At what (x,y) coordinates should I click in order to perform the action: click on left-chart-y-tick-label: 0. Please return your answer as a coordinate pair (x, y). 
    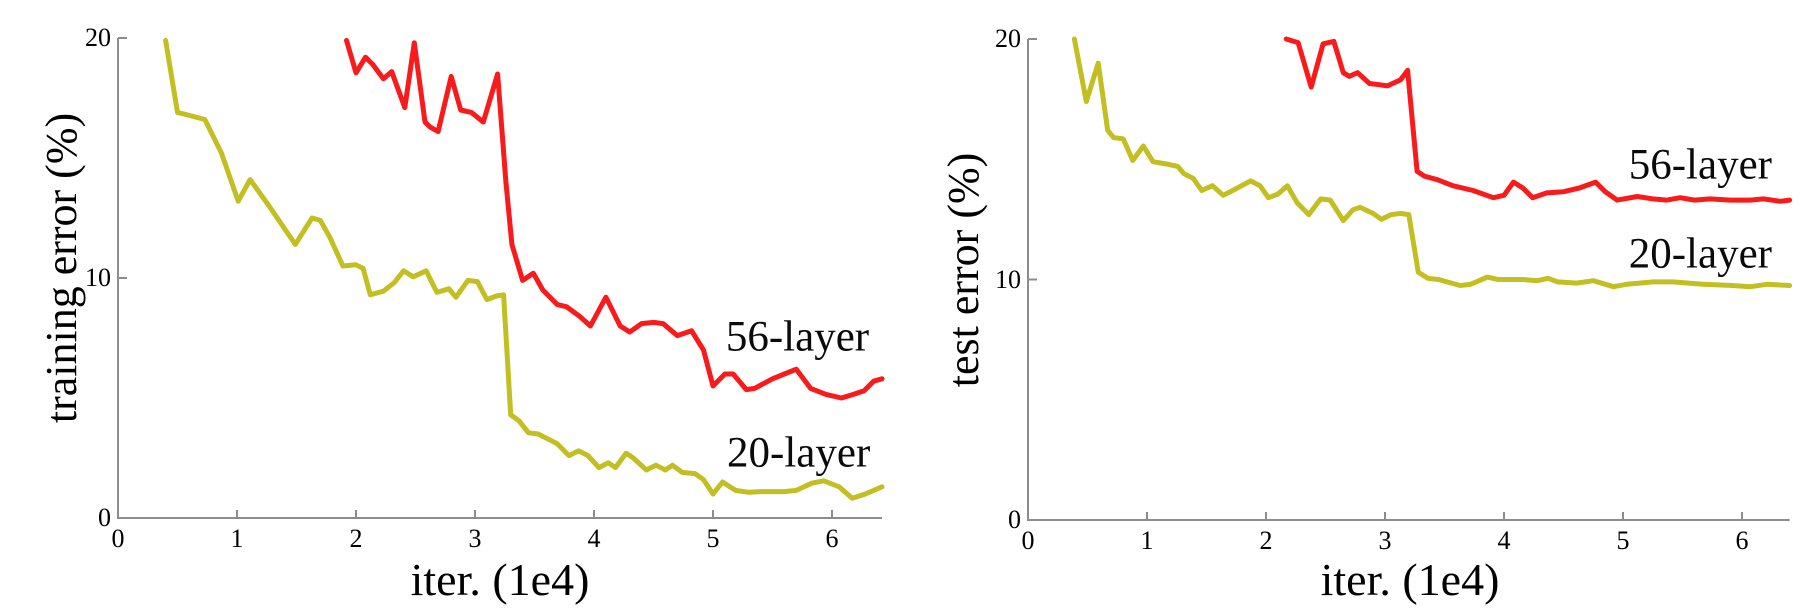
    Looking at the image, I should click on (104, 517).